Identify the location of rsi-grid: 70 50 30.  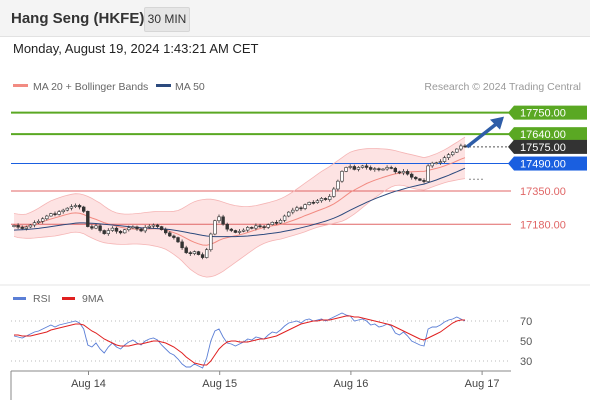
(271, 342).